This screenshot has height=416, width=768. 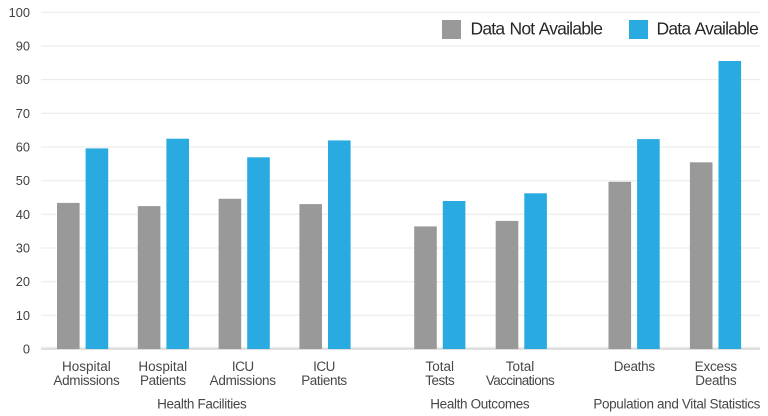 What do you see at coordinates (23, 113) in the screenshot?
I see `svg-text: 70` at bounding box center [23, 113].